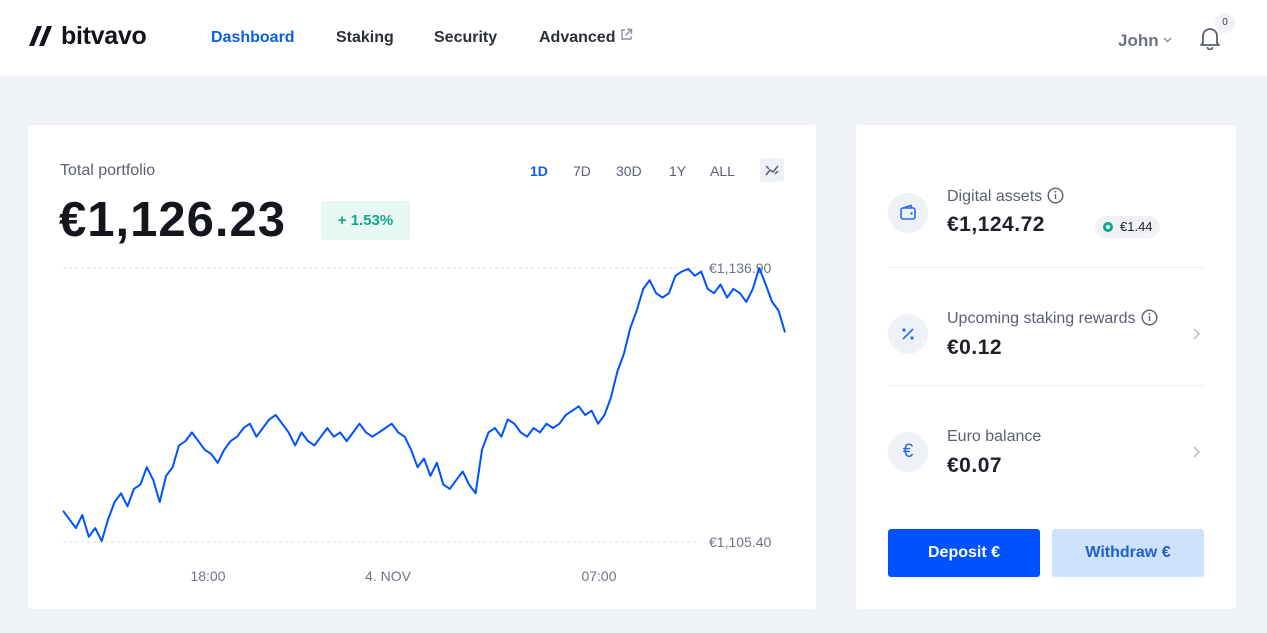 The height and width of the screenshot is (633, 1267). Describe the element at coordinates (629, 171) in the screenshot. I see `range-30d: 30D` at that location.